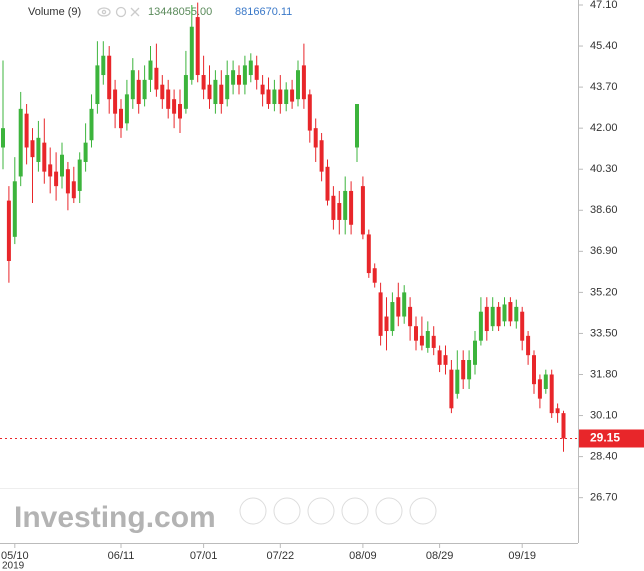 This screenshot has width=644, height=571. Describe the element at coordinates (363, 556) in the screenshot. I see `x-tick-label: 08/09` at that location.